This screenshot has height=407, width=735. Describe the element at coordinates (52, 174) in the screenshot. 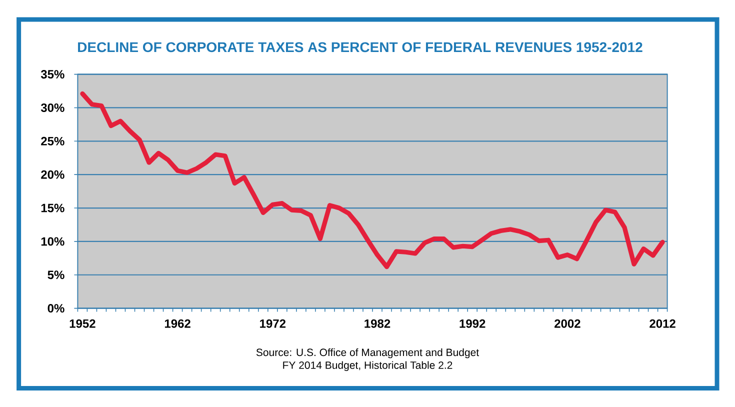

I see `y-tick-label: 20%` at that location.